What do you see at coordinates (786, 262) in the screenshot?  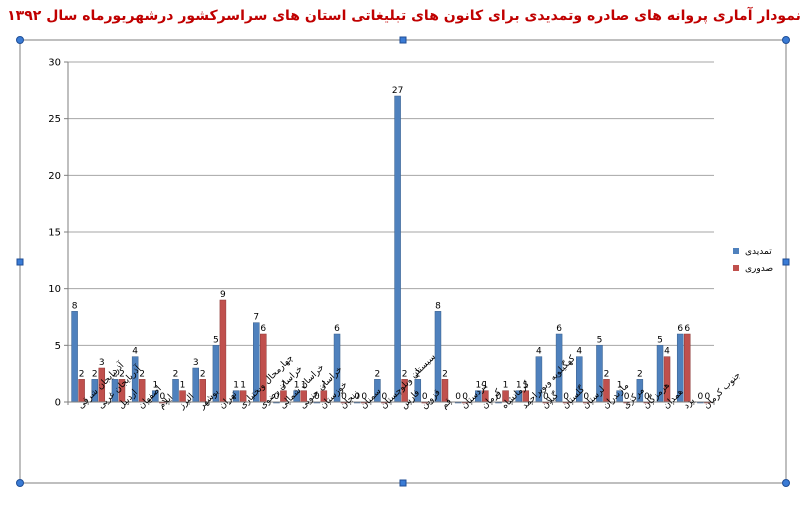 I see `handle-middle-right` at bounding box center [786, 262].